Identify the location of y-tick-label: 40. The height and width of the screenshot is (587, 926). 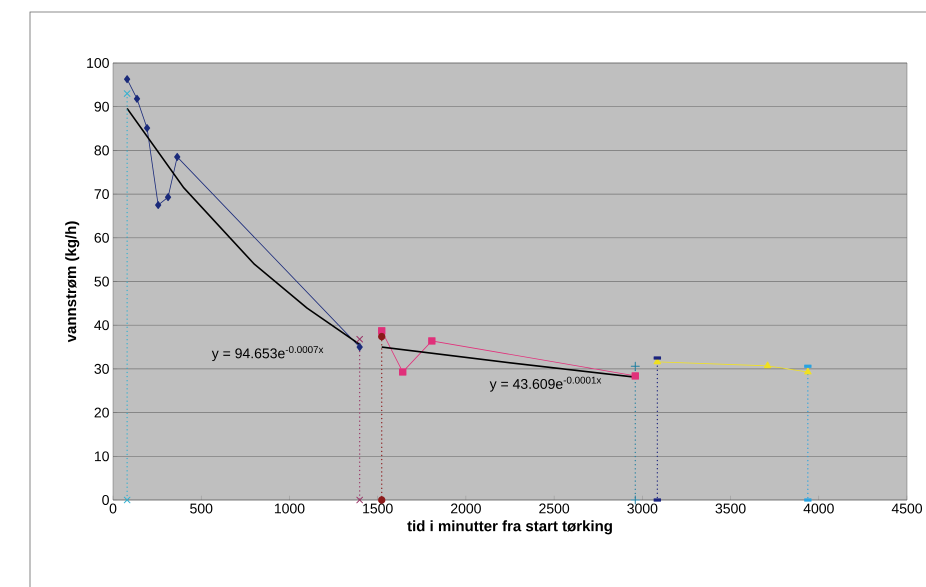
(101, 325).